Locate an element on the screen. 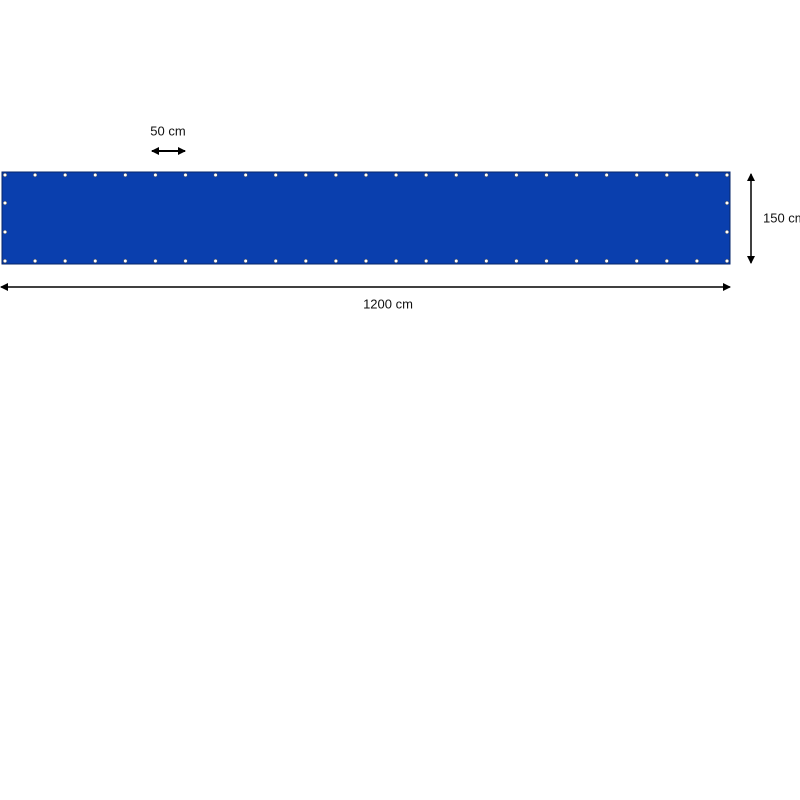 The width and height of the screenshot is (800, 800). tarp is located at coordinates (366, 218).